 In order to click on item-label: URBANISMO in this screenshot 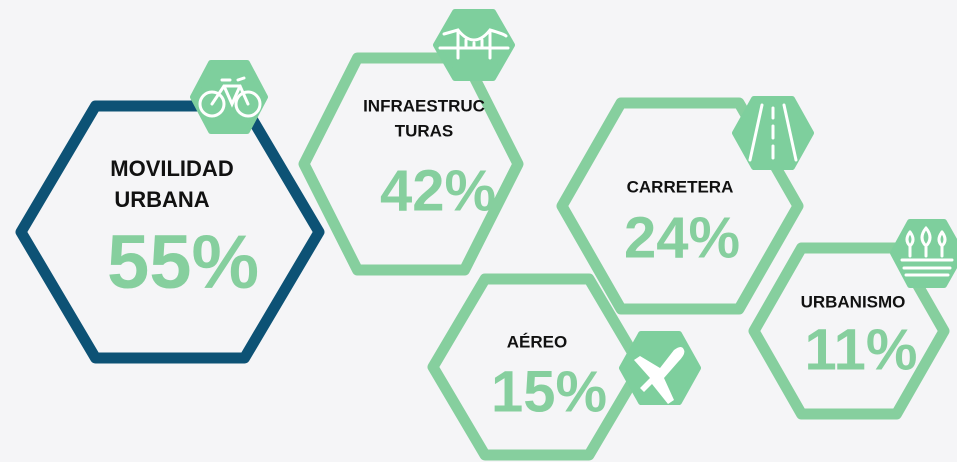, I will do `click(853, 301)`.